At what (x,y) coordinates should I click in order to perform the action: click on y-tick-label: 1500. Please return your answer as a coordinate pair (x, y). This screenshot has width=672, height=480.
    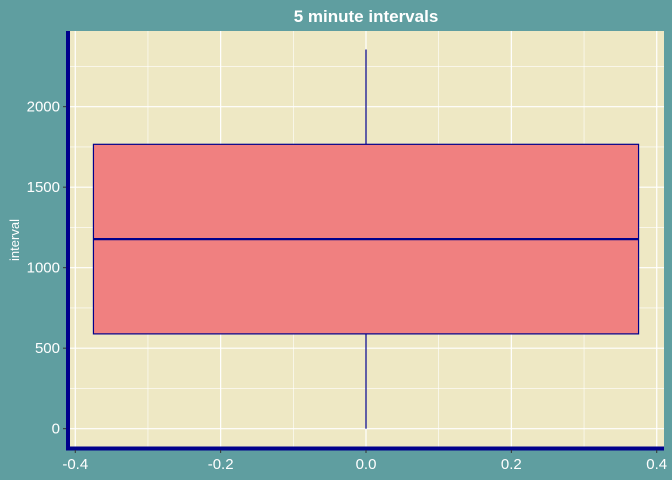
    Looking at the image, I should click on (43, 187).